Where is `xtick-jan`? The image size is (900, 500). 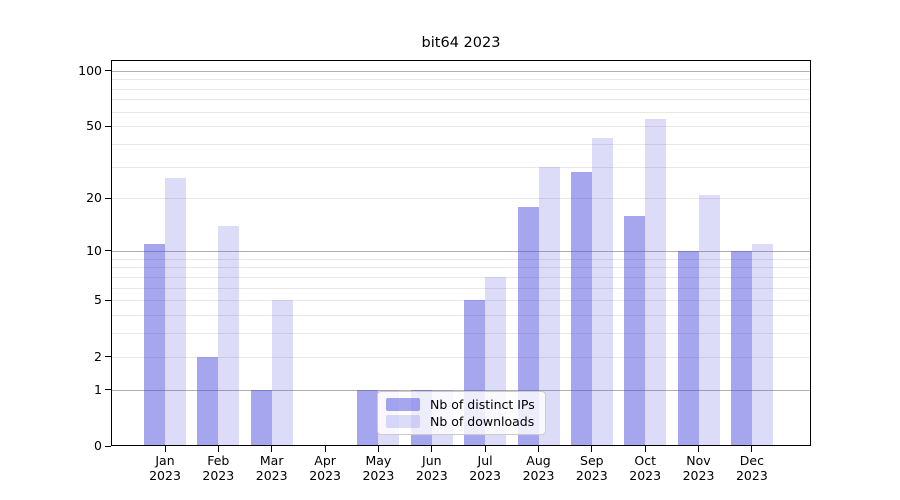 xtick-jan is located at coordinates (165, 449).